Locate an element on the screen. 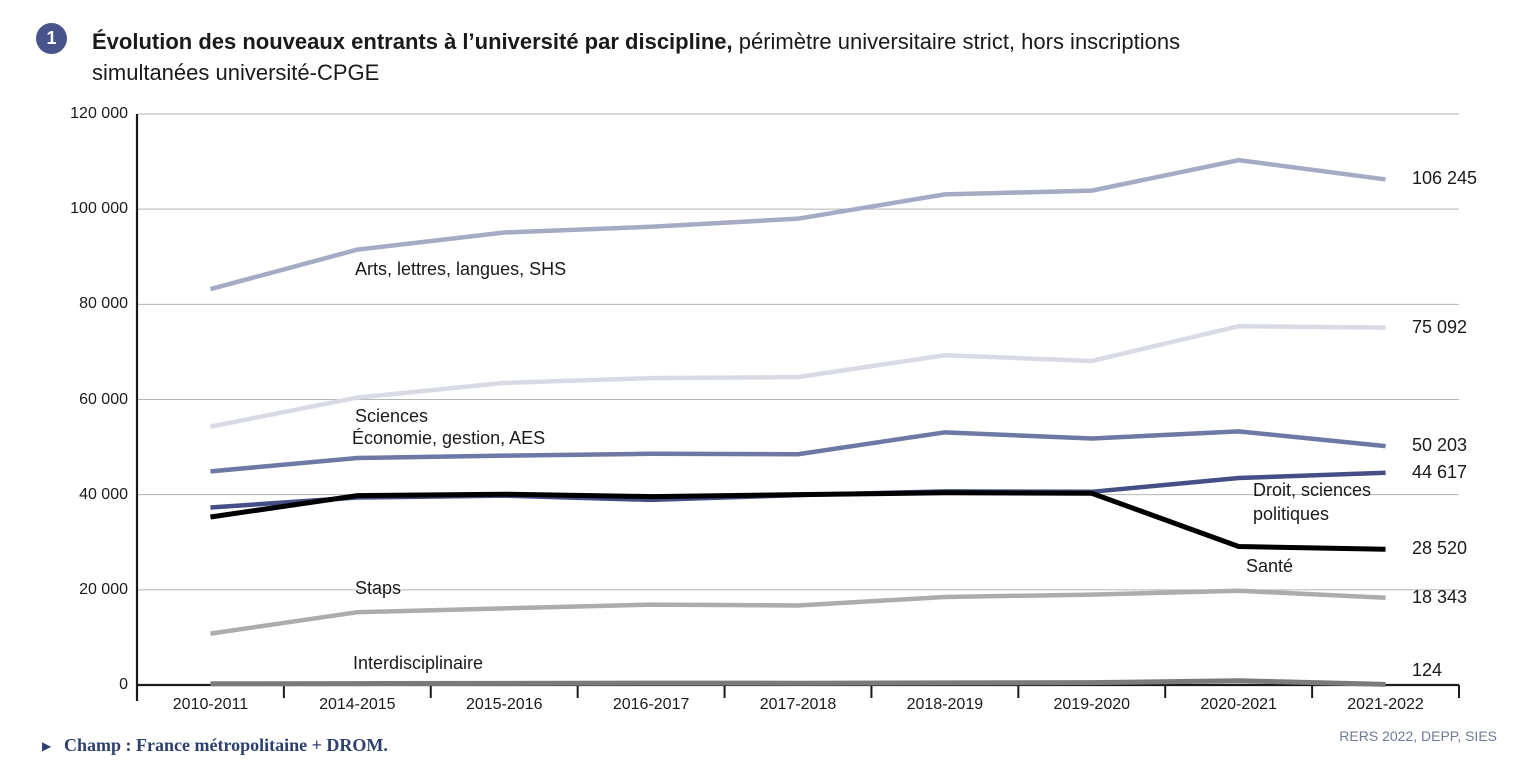  source-credit: RERS 2022, DEPP, SIES is located at coordinates (1418, 736).